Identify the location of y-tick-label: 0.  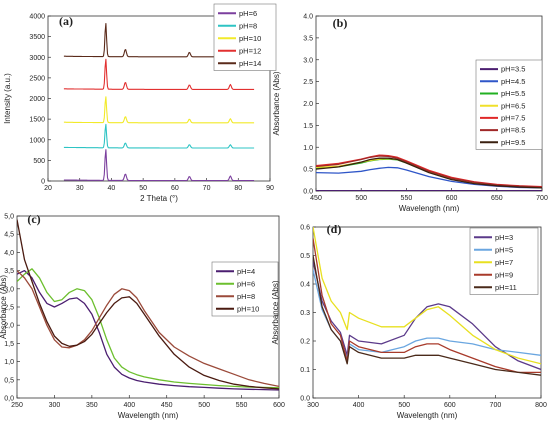
(43, 182).